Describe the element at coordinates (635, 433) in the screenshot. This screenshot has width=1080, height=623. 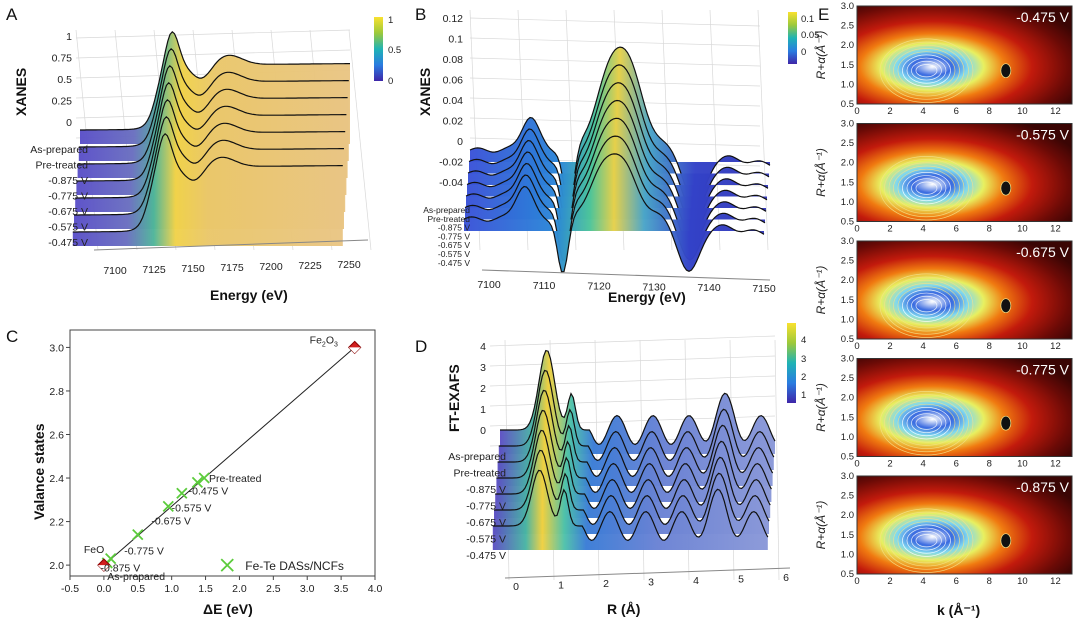
I see `panel-d-trace-line` at that location.